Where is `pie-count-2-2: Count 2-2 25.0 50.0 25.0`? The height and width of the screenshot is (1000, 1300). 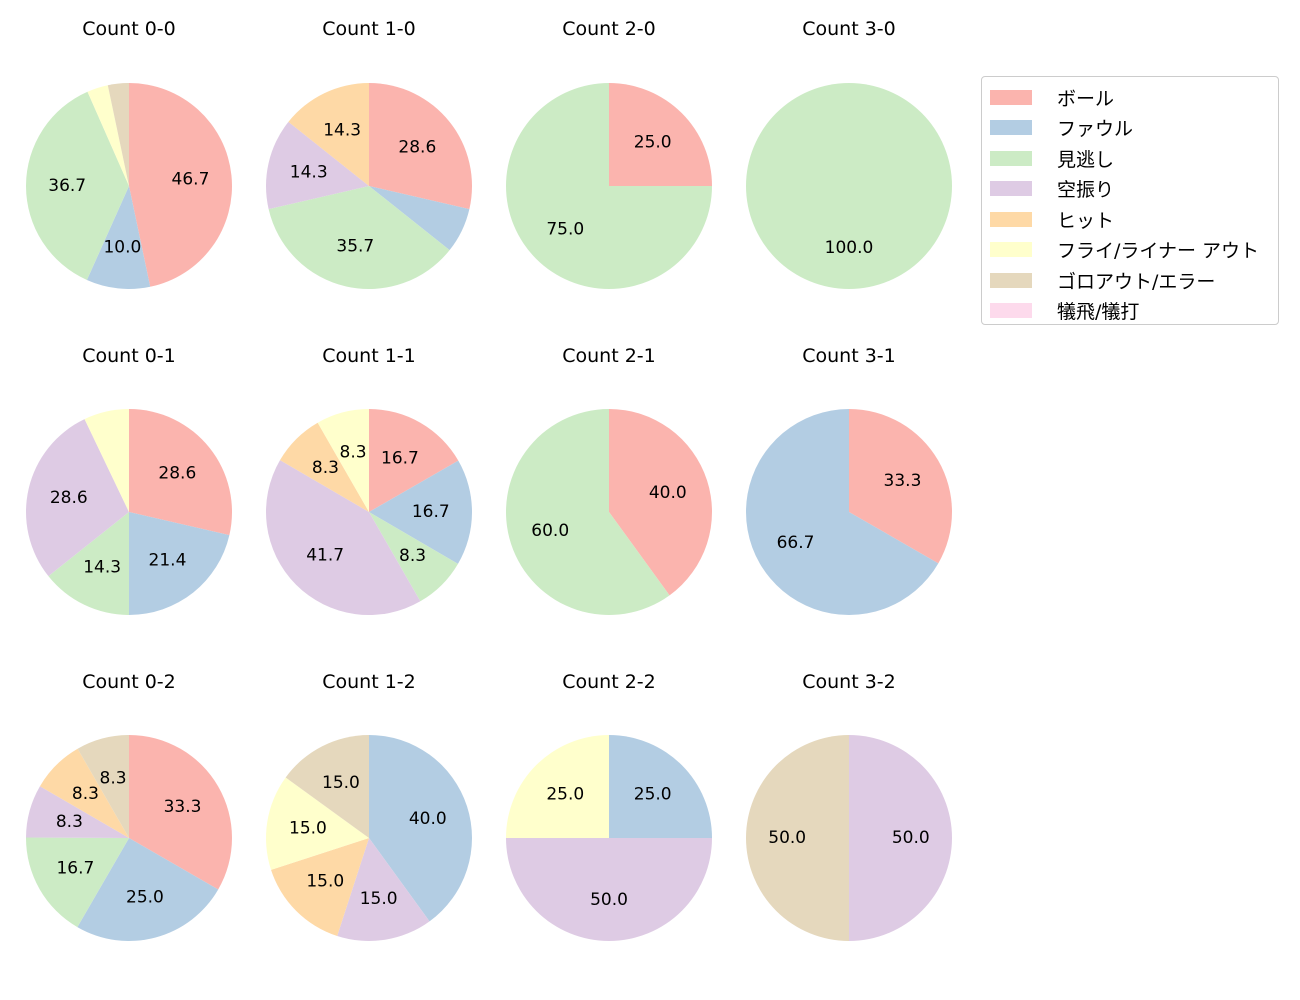
pie-count-2-2: Count 2-2 25.0 50.0 25.0 is located at coordinates (609, 806).